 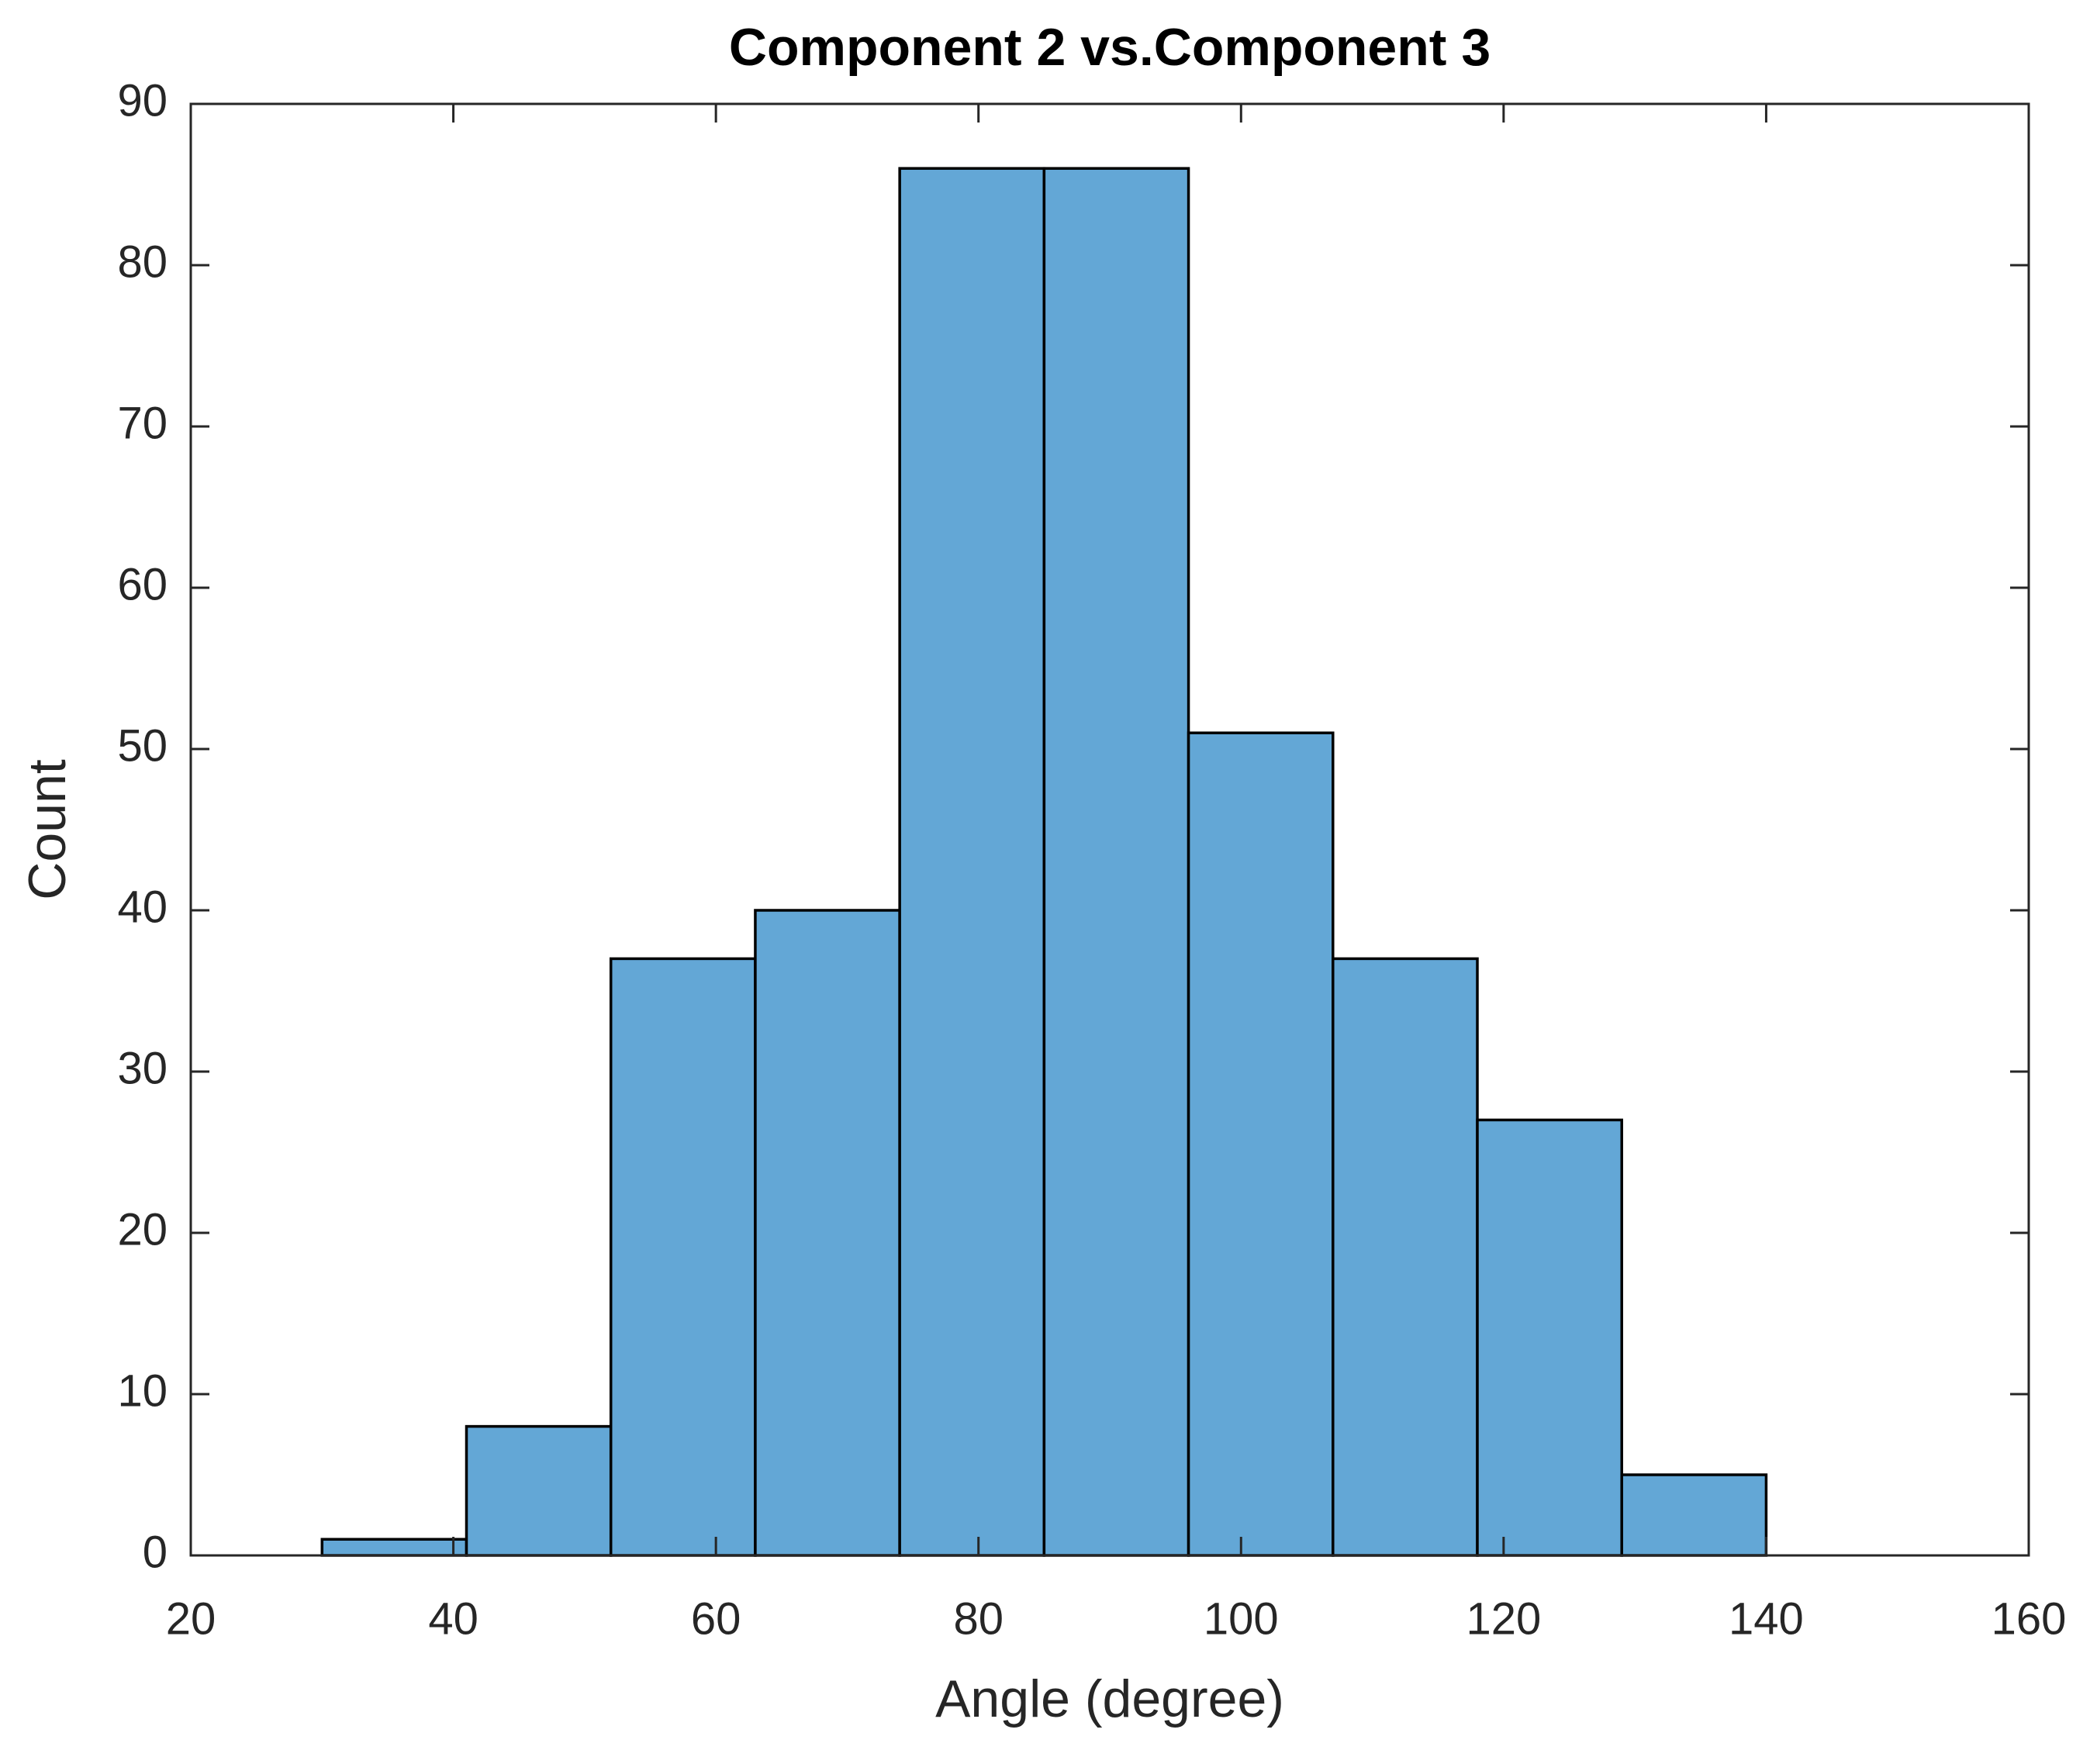 What do you see at coordinates (155, 1552) in the screenshot?
I see `y-tick-label: 0` at bounding box center [155, 1552].